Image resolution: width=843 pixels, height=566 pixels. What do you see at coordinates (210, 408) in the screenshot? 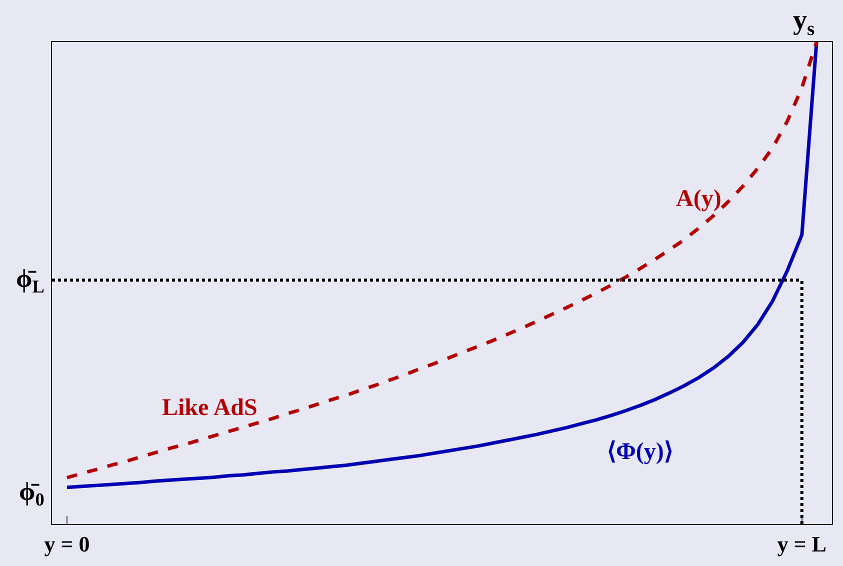
I see `annotation: Like AdS` at bounding box center [210, 408].